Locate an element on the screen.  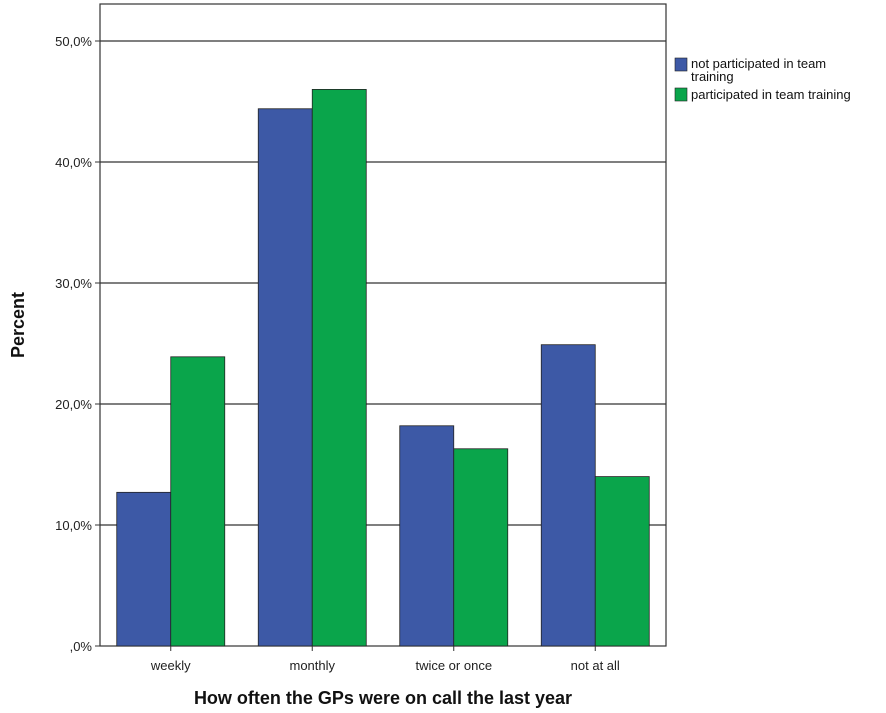
x-category-label: monthly is located at coordinates (312, 665).